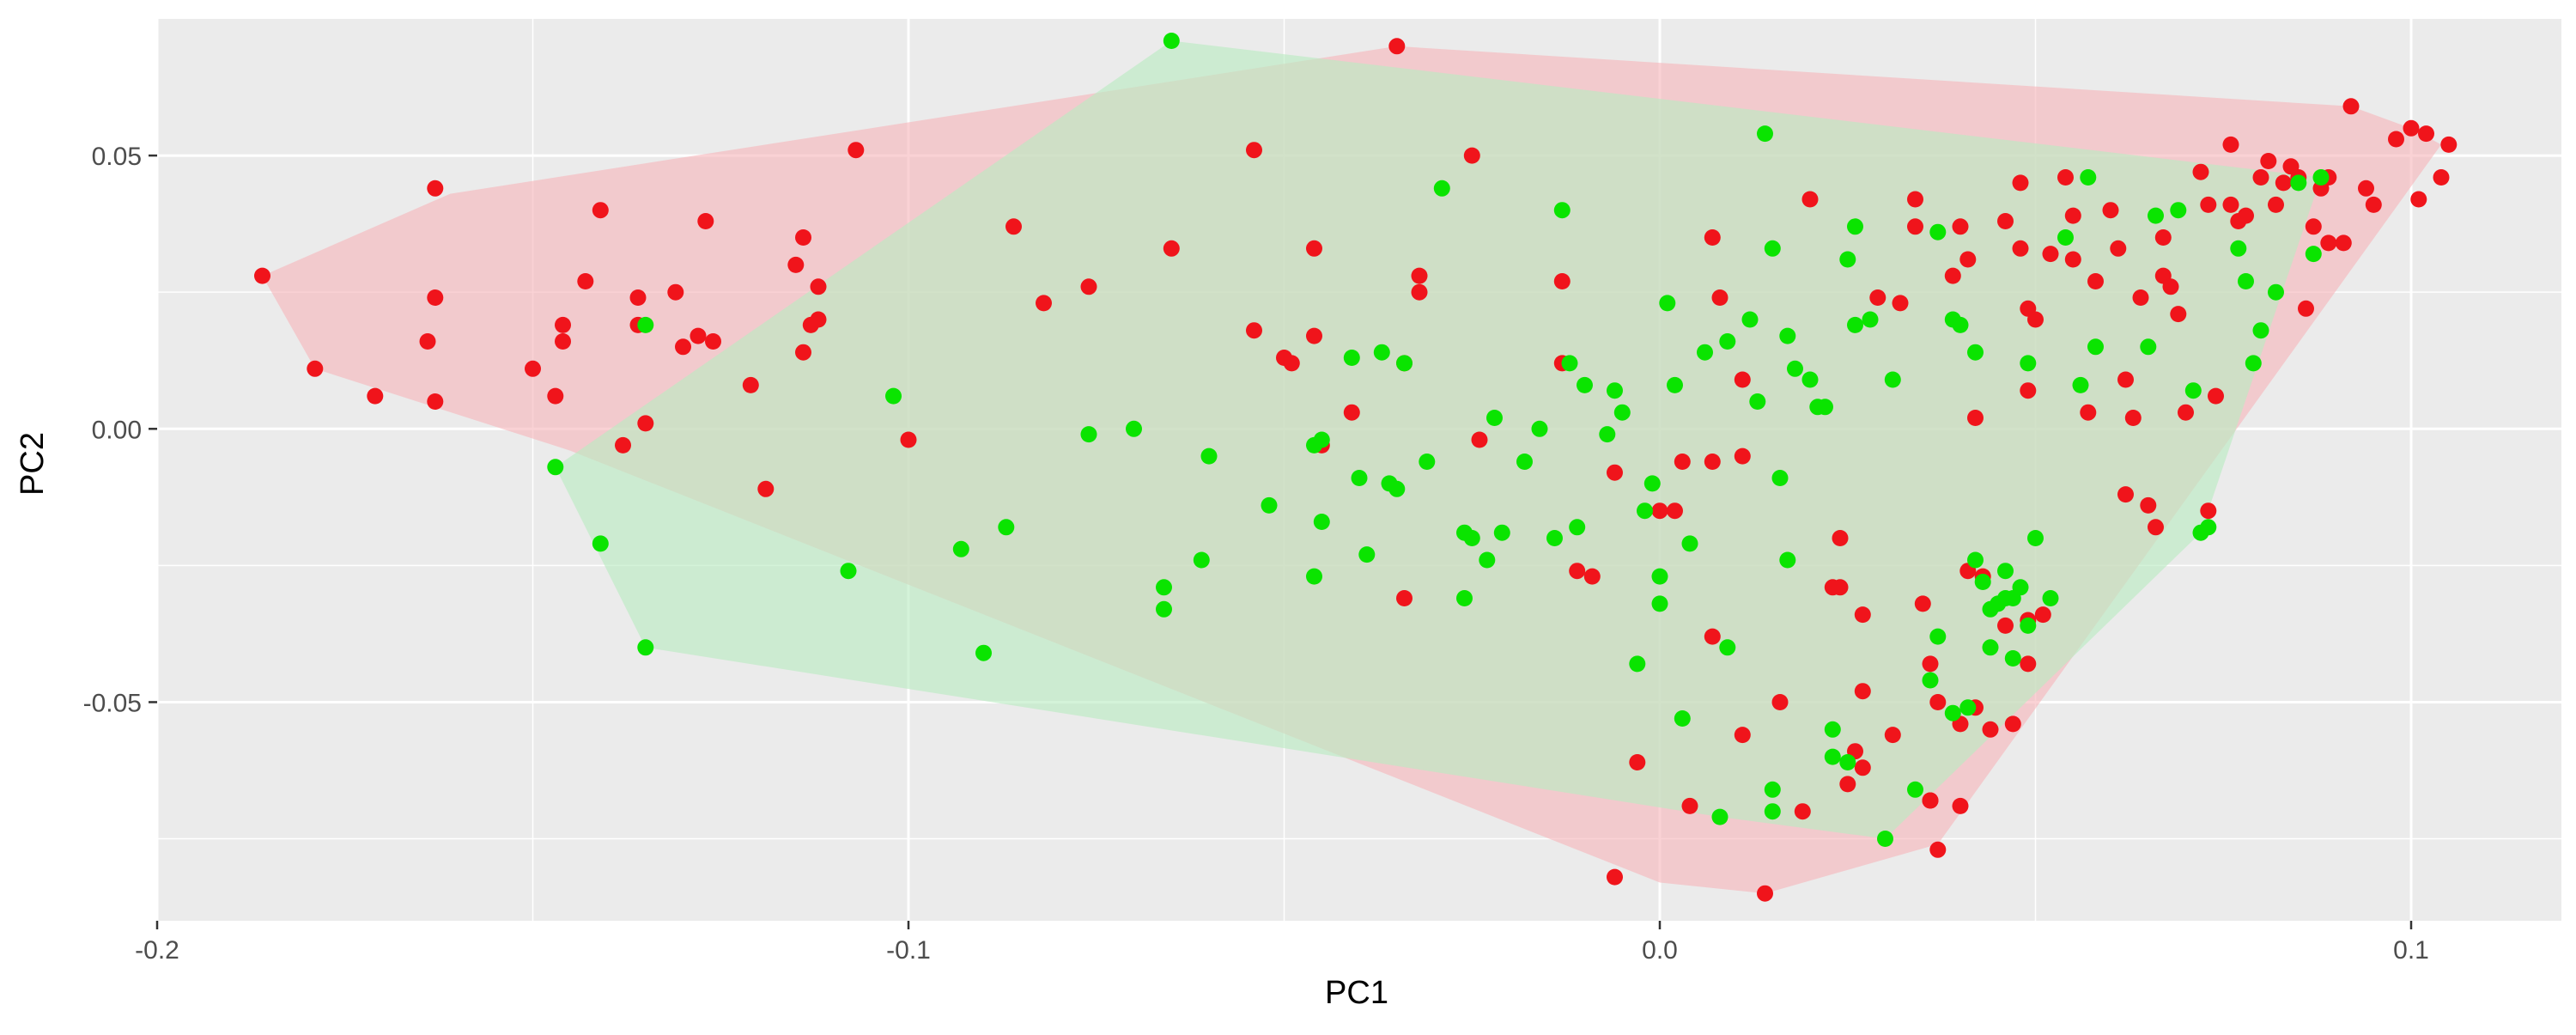 The image size is (2576, 1035). I want to click on x-tick-label: -0.2, so click(157, 950).